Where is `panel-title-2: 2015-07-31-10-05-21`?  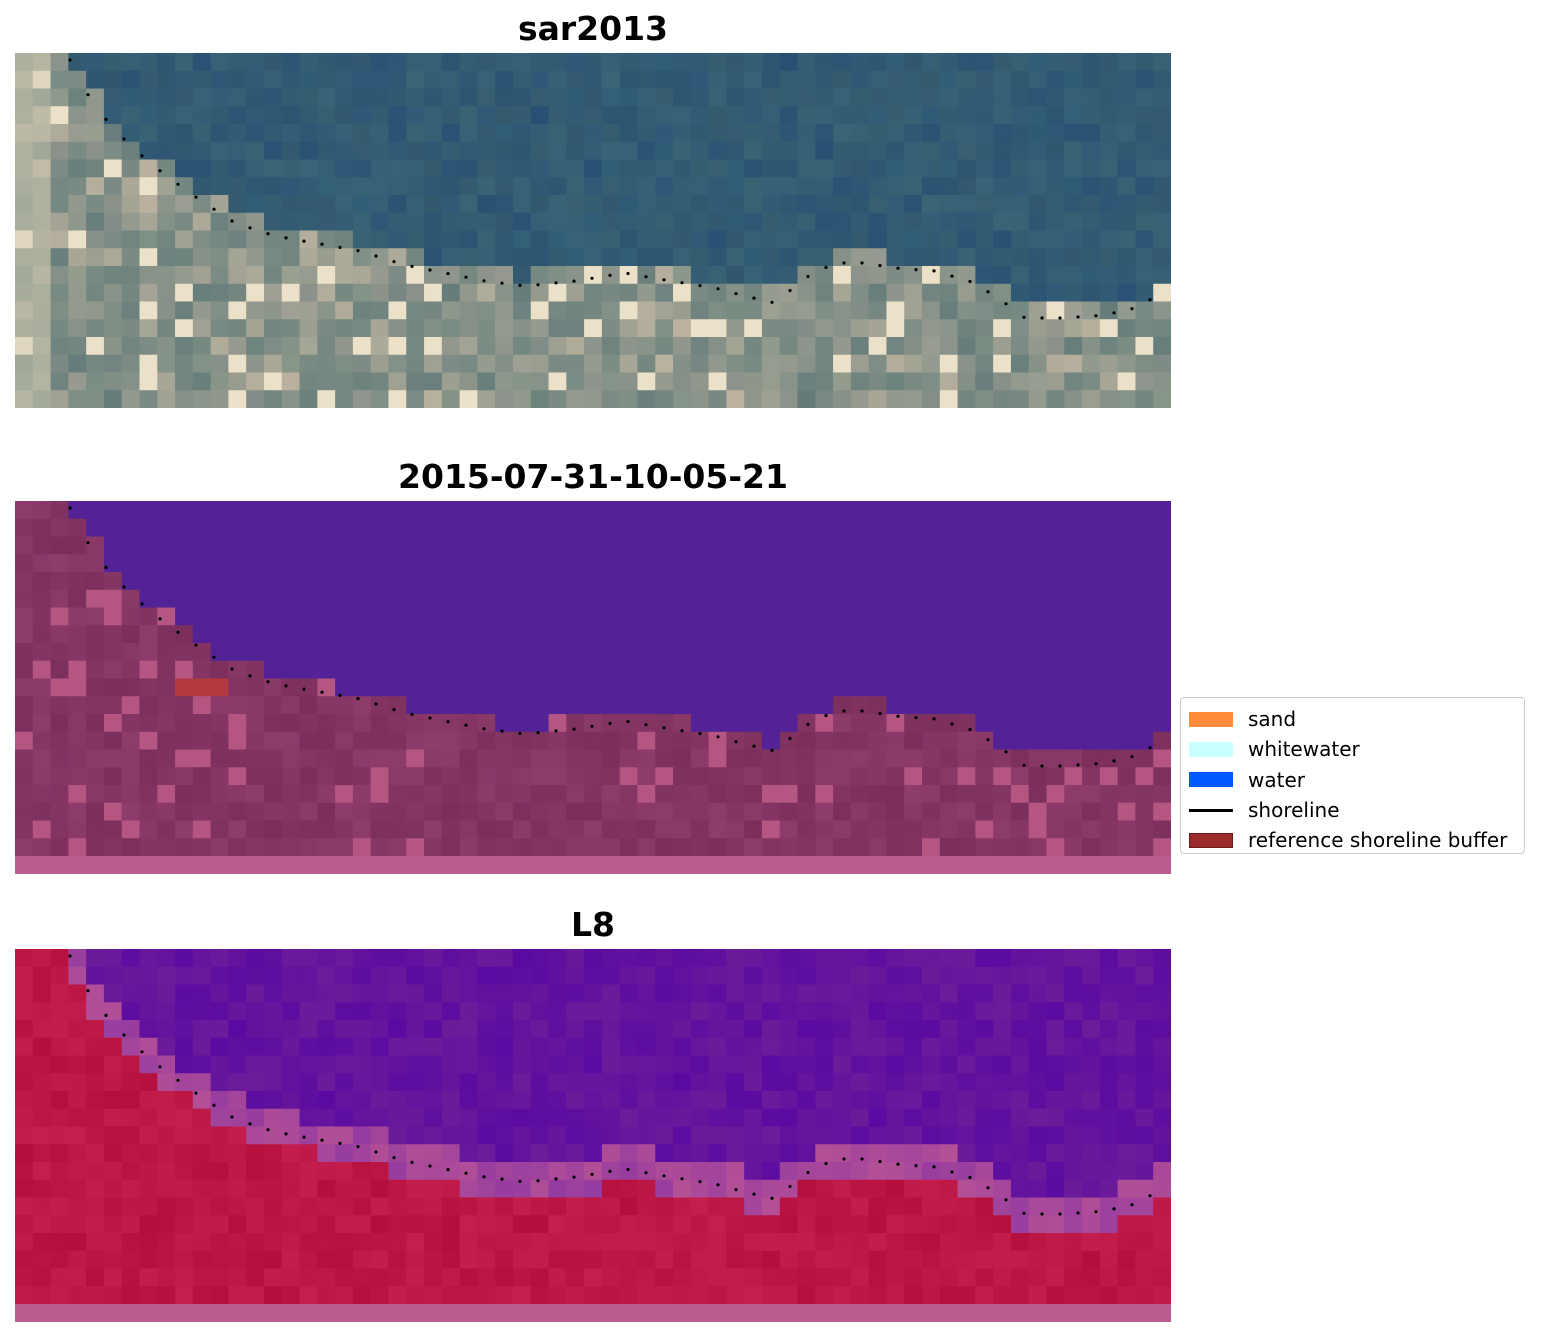
panel-title-2: 2015-07-31-10-05-21 is located at coordinates (593, 476).